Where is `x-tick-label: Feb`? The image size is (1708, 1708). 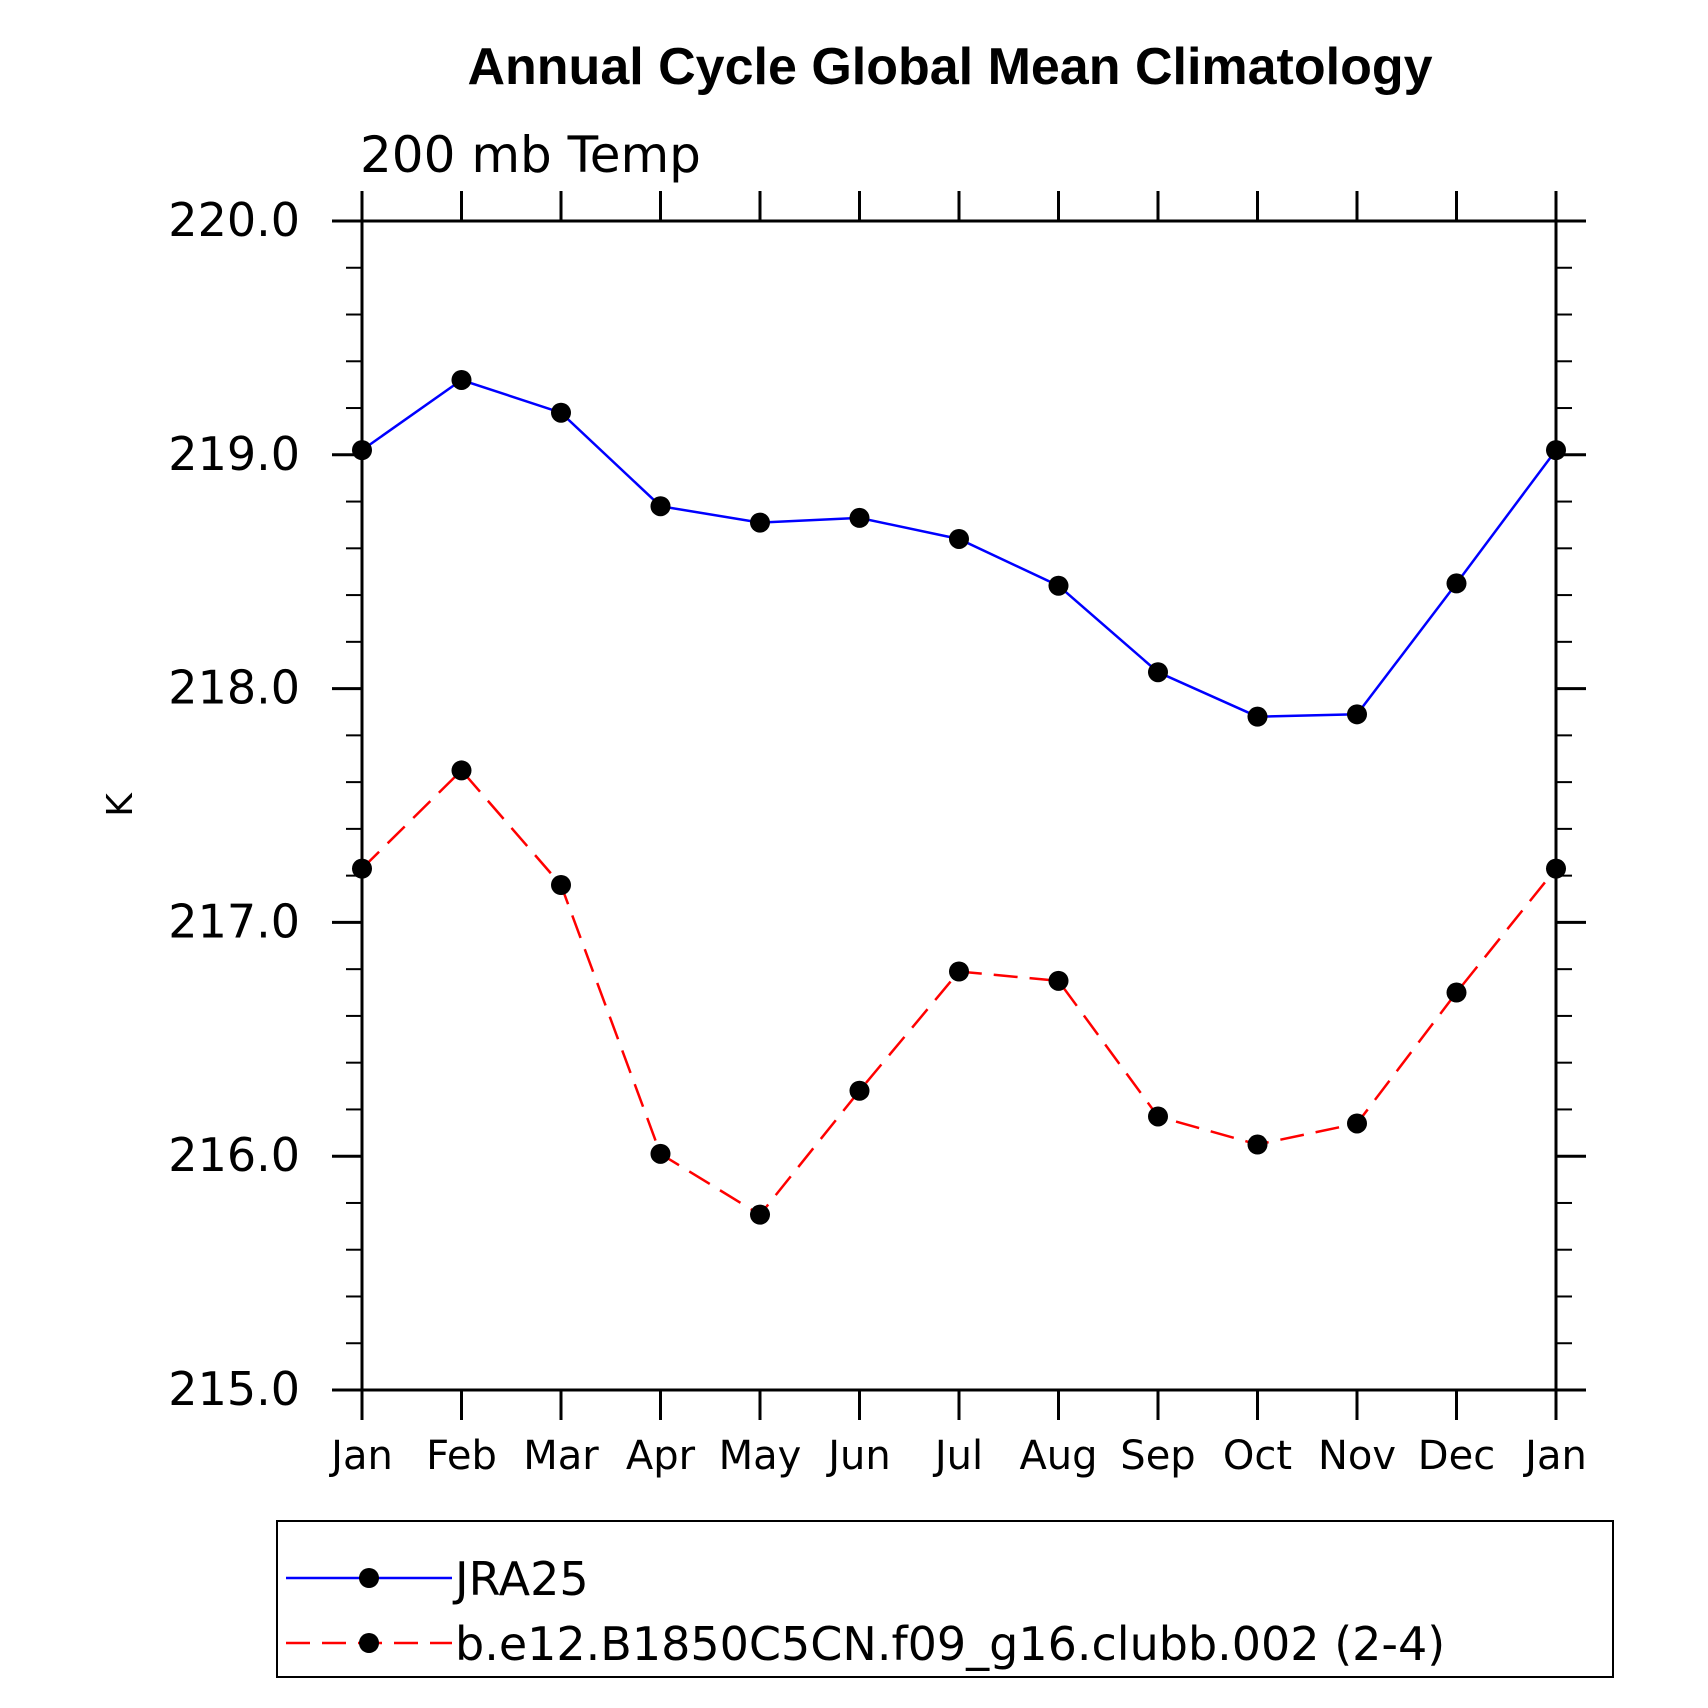 x-tick-label: Feb is located at coordinates (461, 1456).